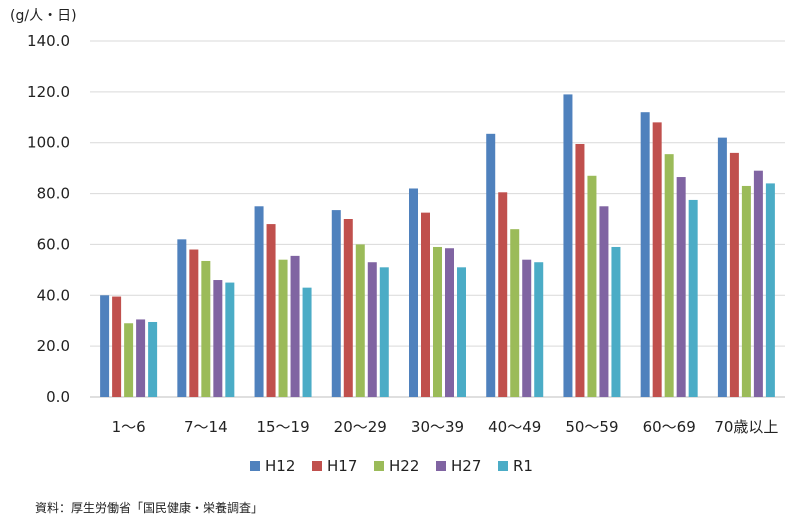 The width and height of the screenshot is (800, 529). What do you see at coordinates (53, 295) in the screenshot?
I see `y-tick-label: 40.0` at bounding box center [53, 295].